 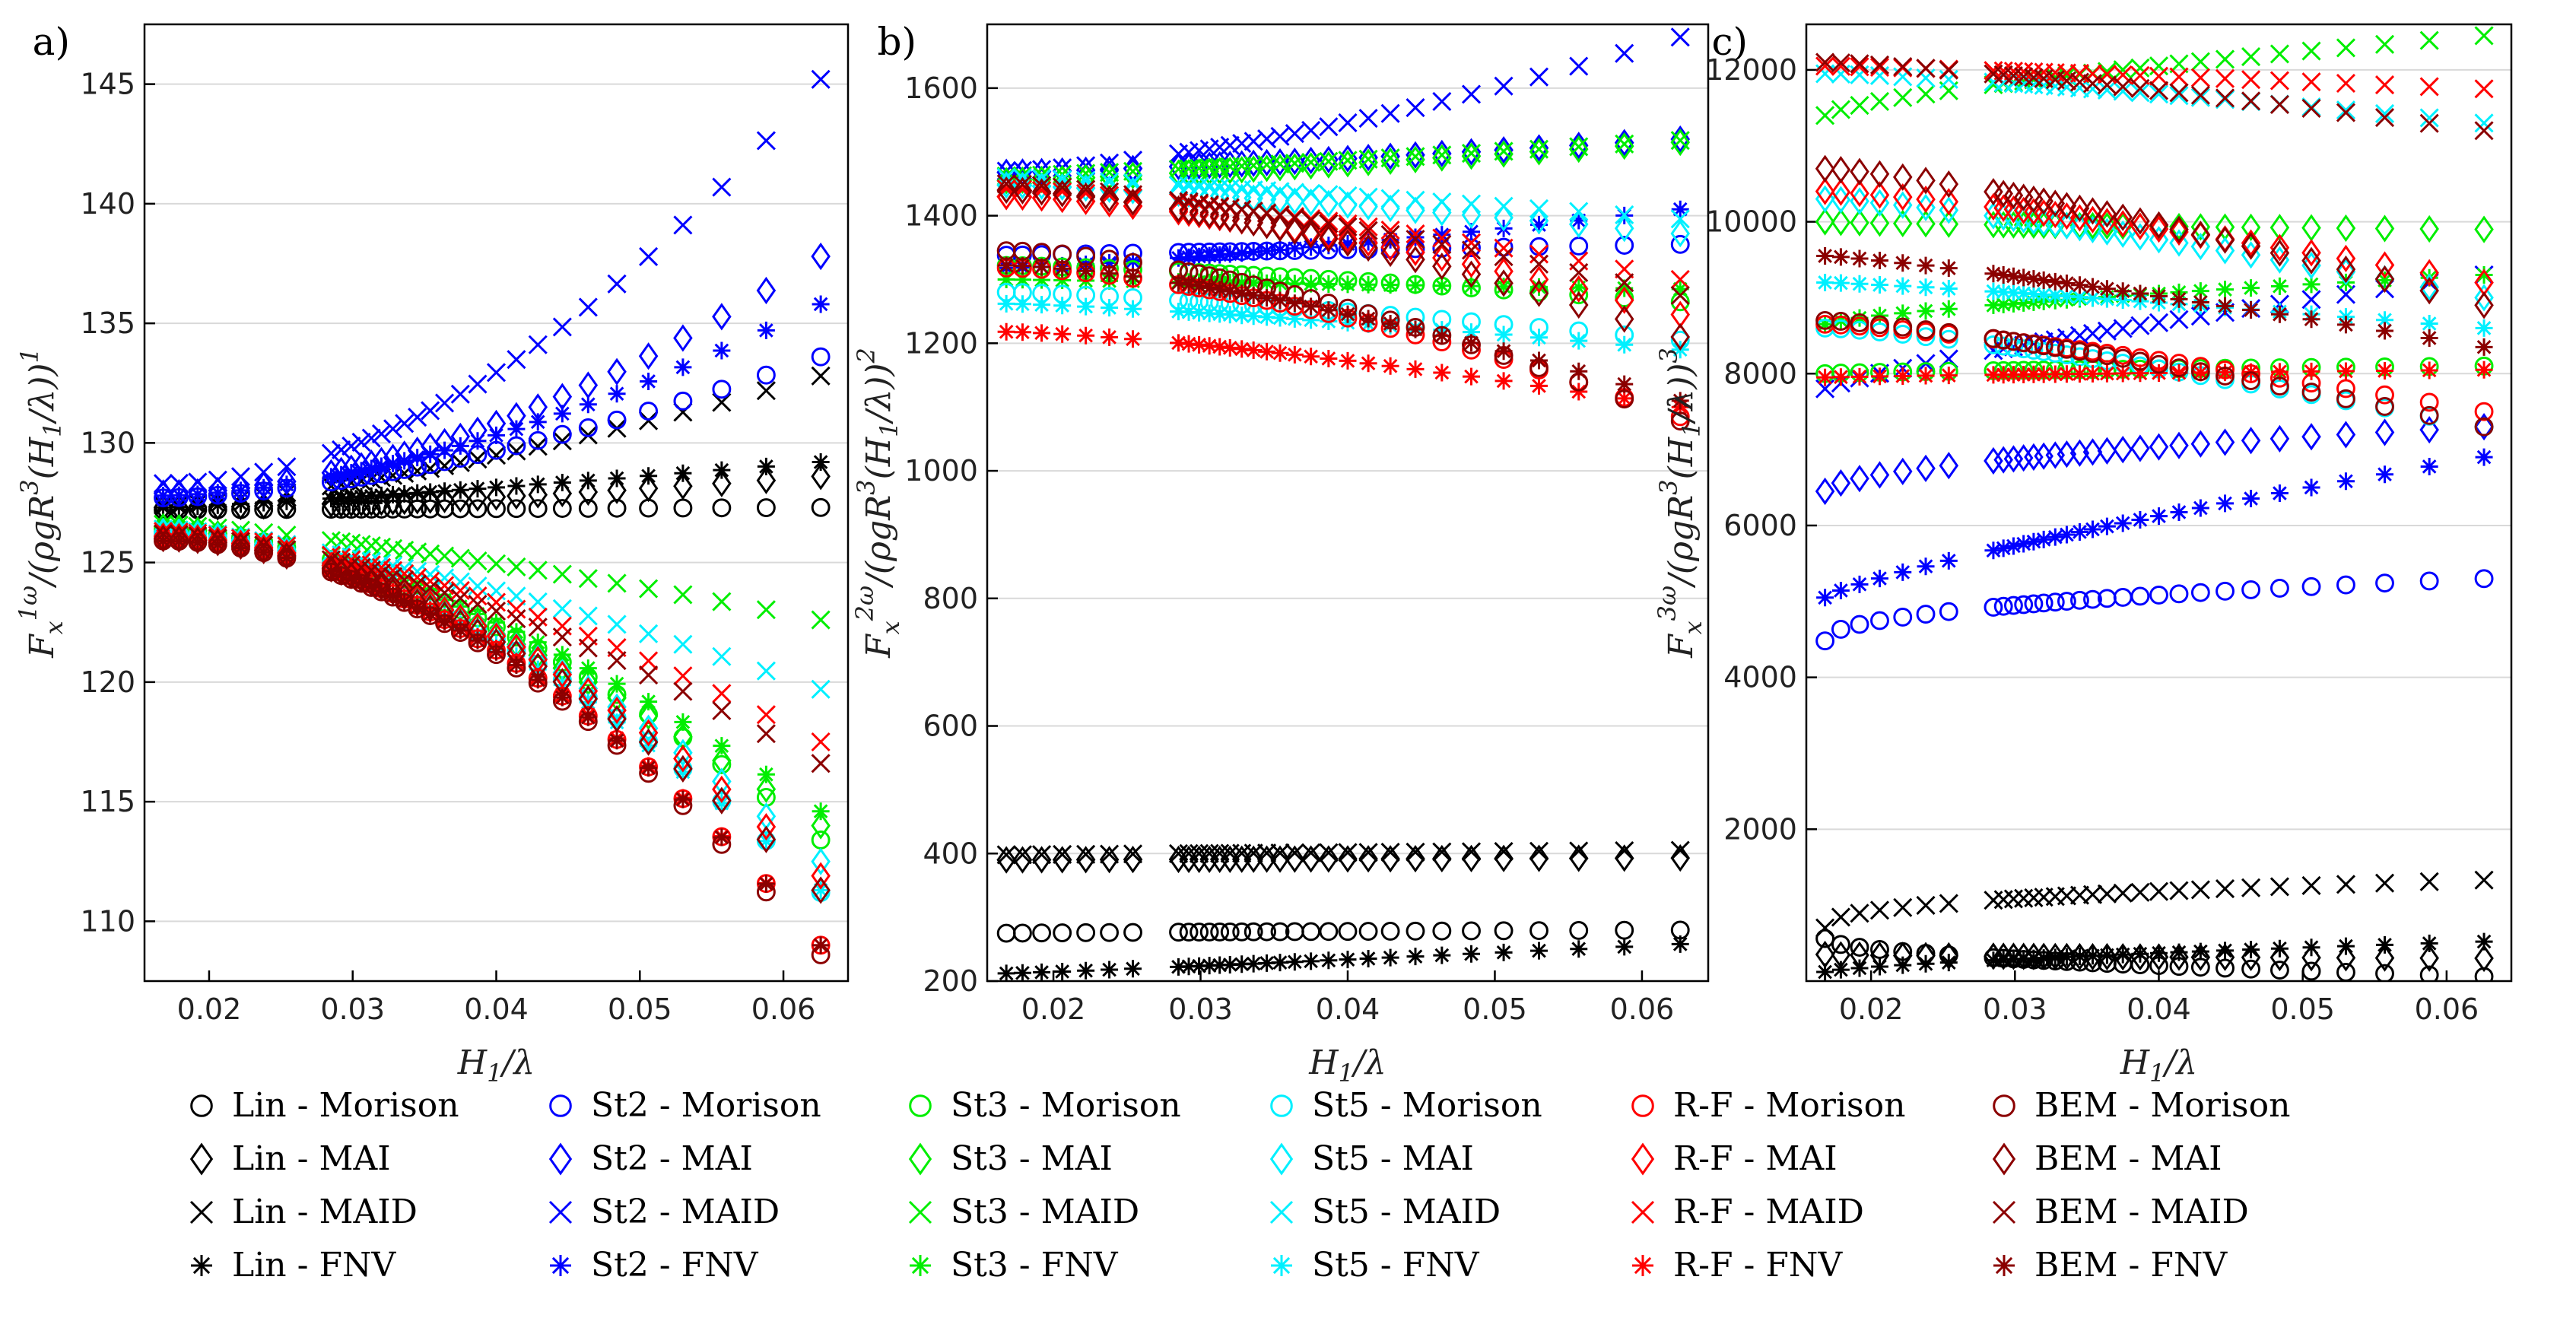 I want to click on x-axis-label: H1/λ, so click(x=2158, y=1065).